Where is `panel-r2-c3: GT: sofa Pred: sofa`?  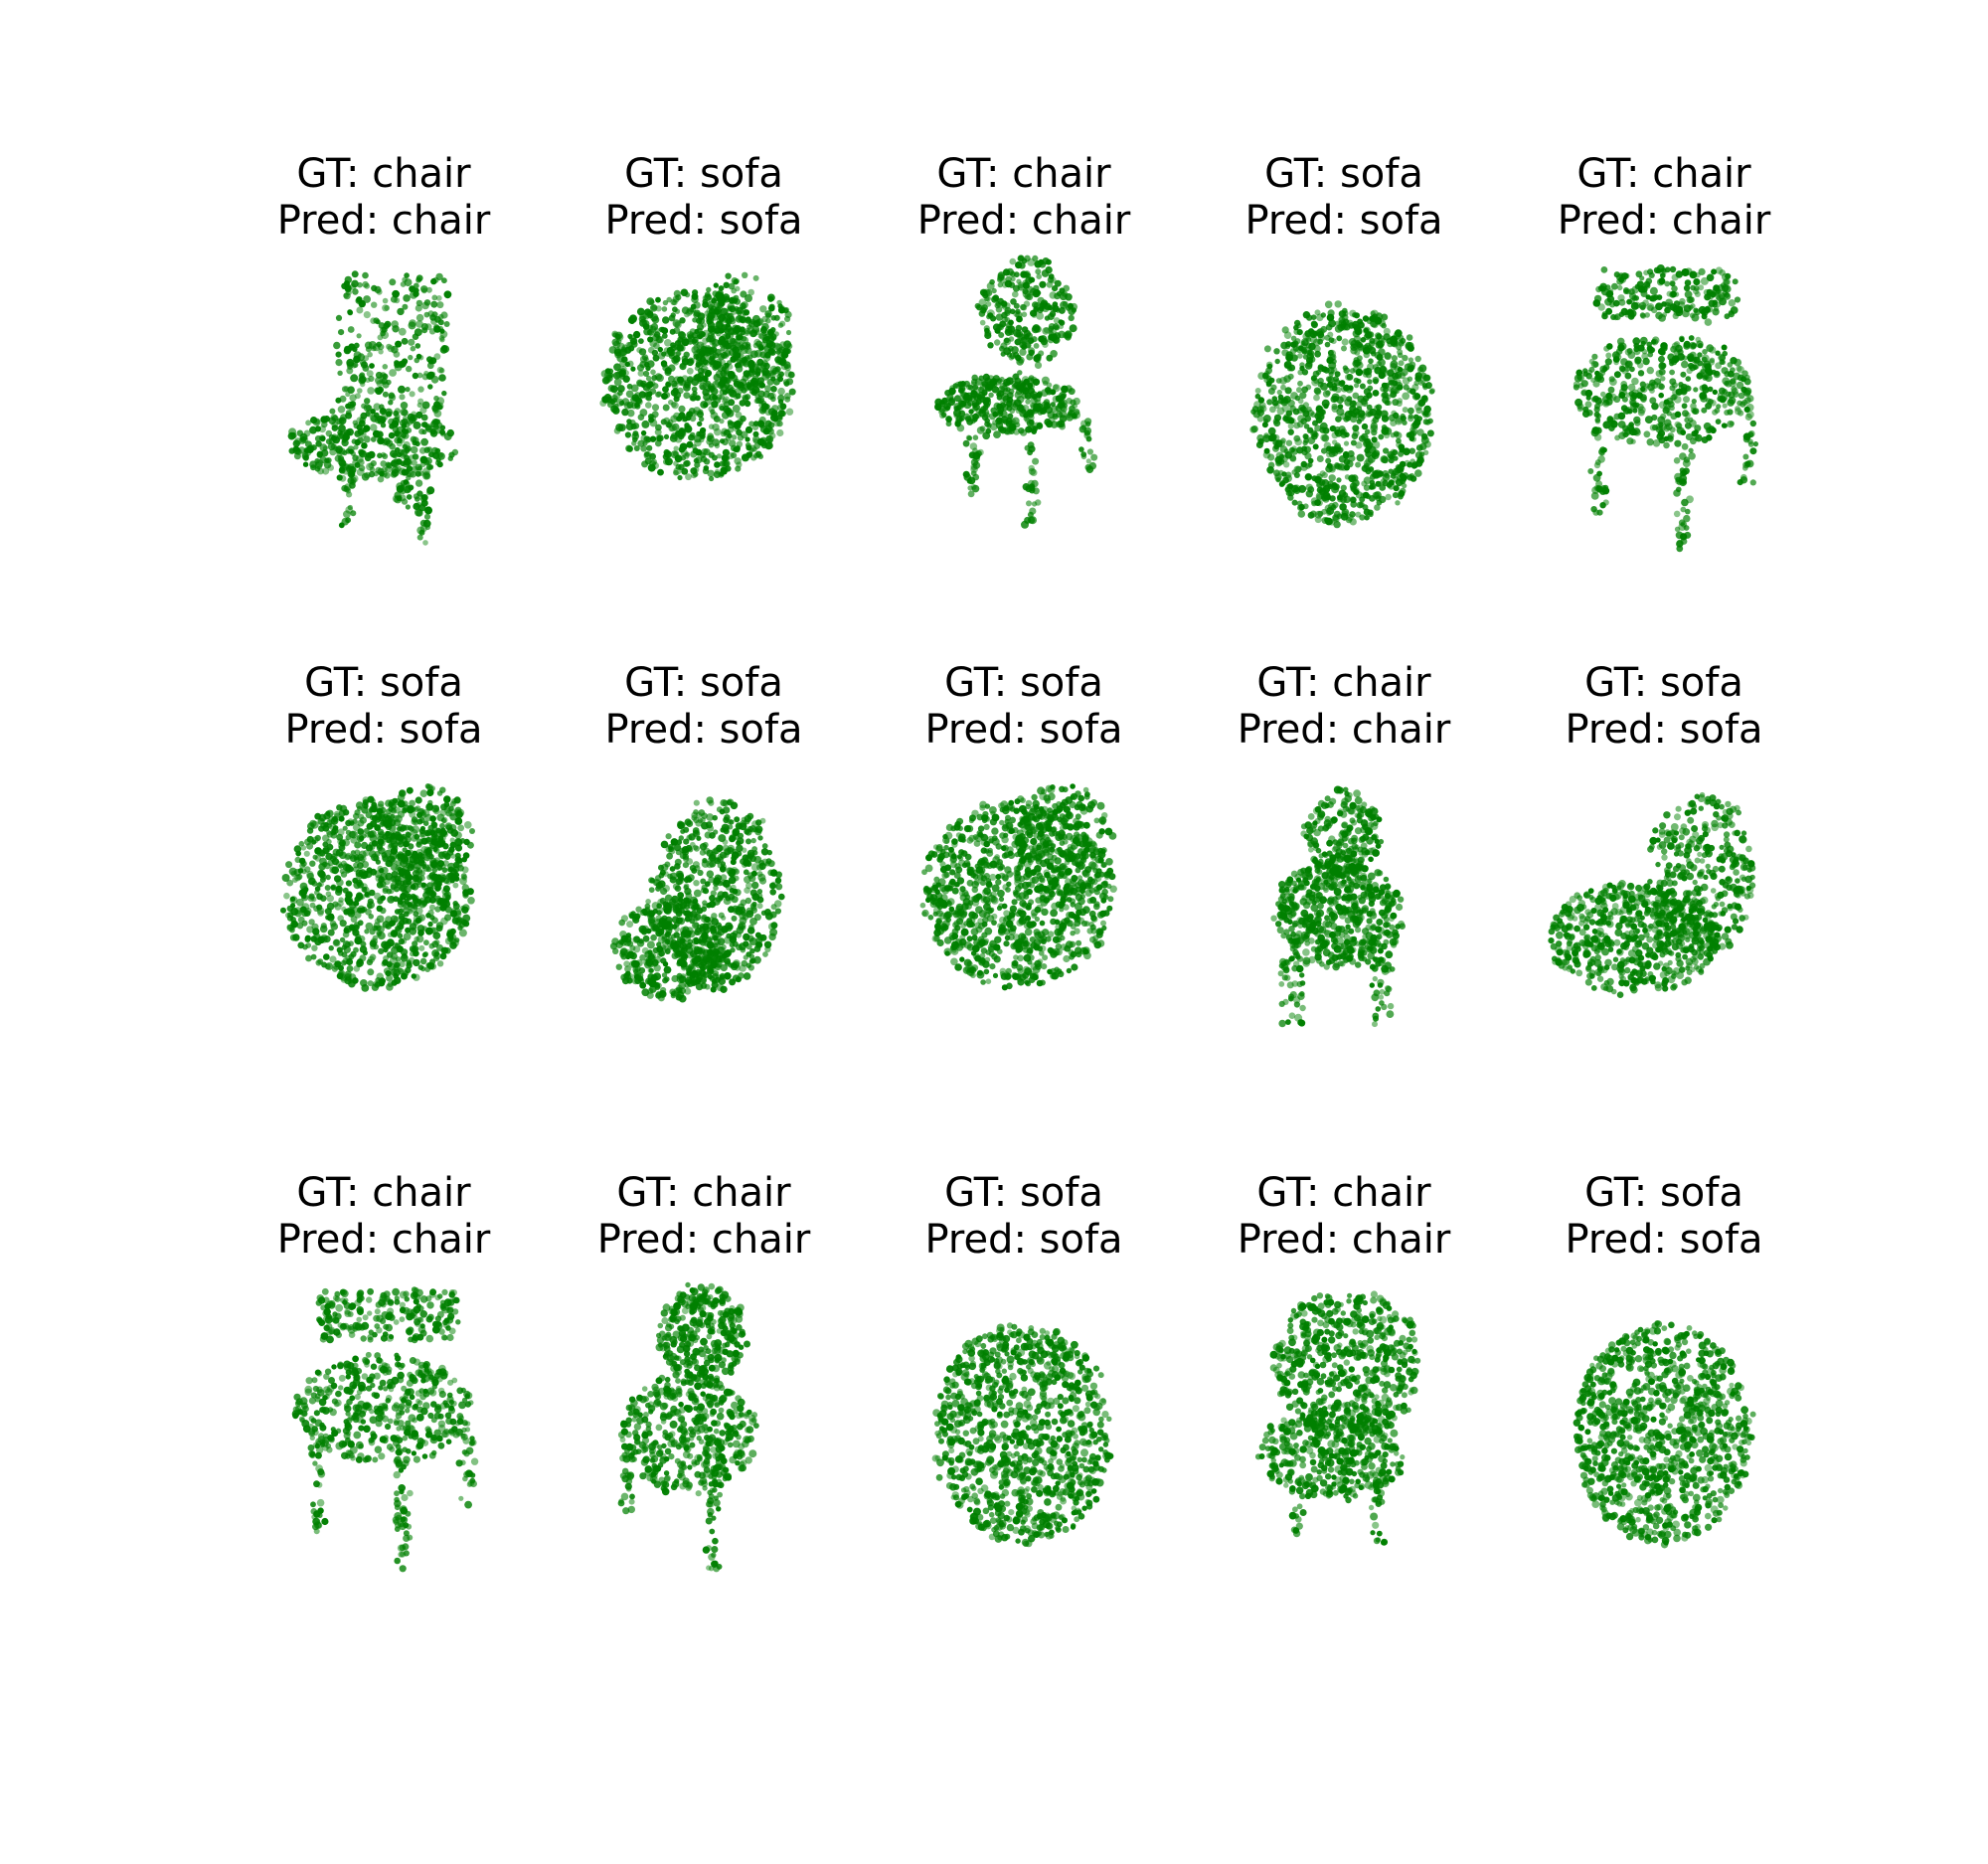
panel-r2-c3: GT: sofa Pred: sofa is located at coordinates (1024, 909).